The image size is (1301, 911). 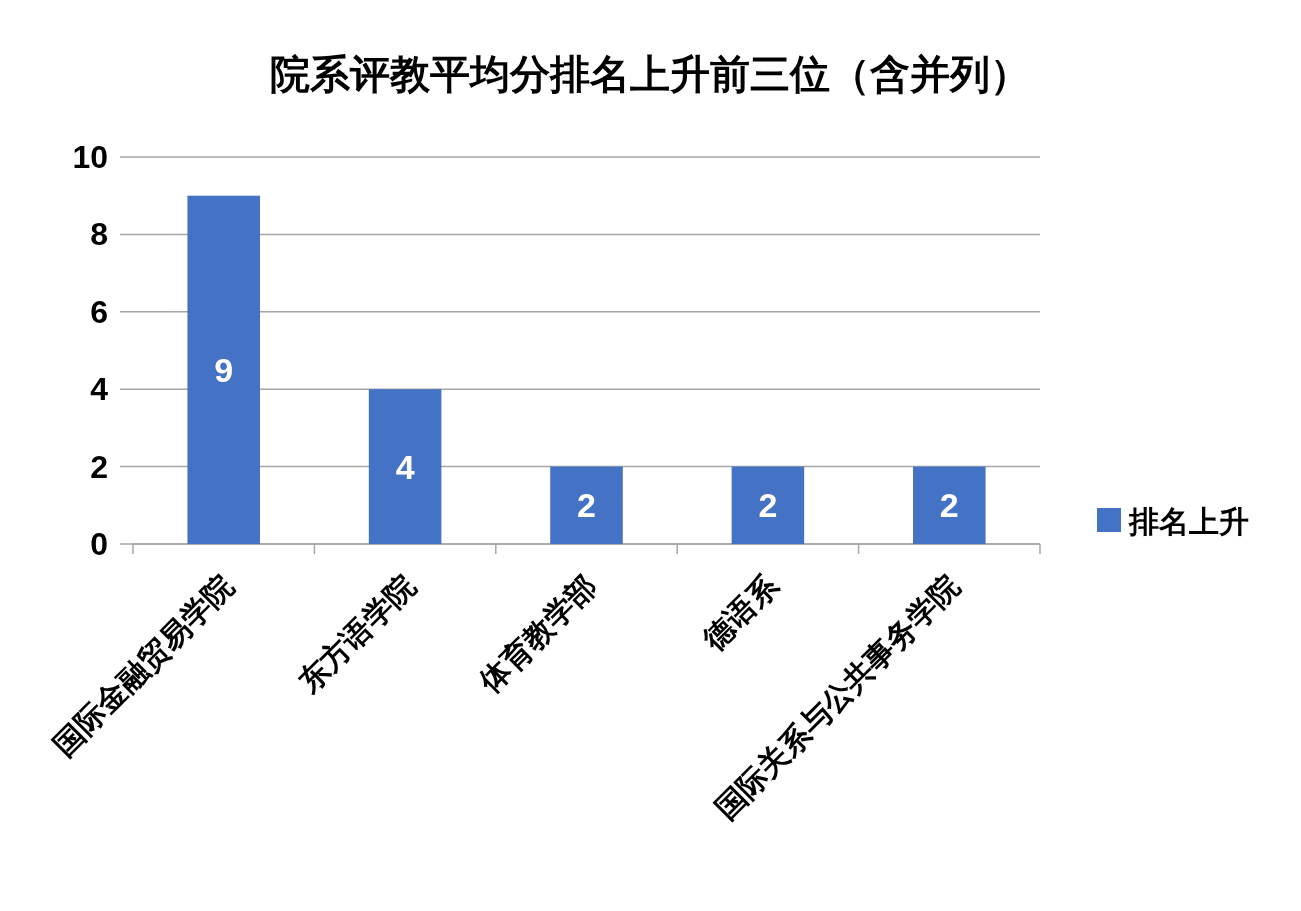 I want to click on chart-title: 院系评教平均分排名上升前三位（含并列）, so click(x=650, y=74).